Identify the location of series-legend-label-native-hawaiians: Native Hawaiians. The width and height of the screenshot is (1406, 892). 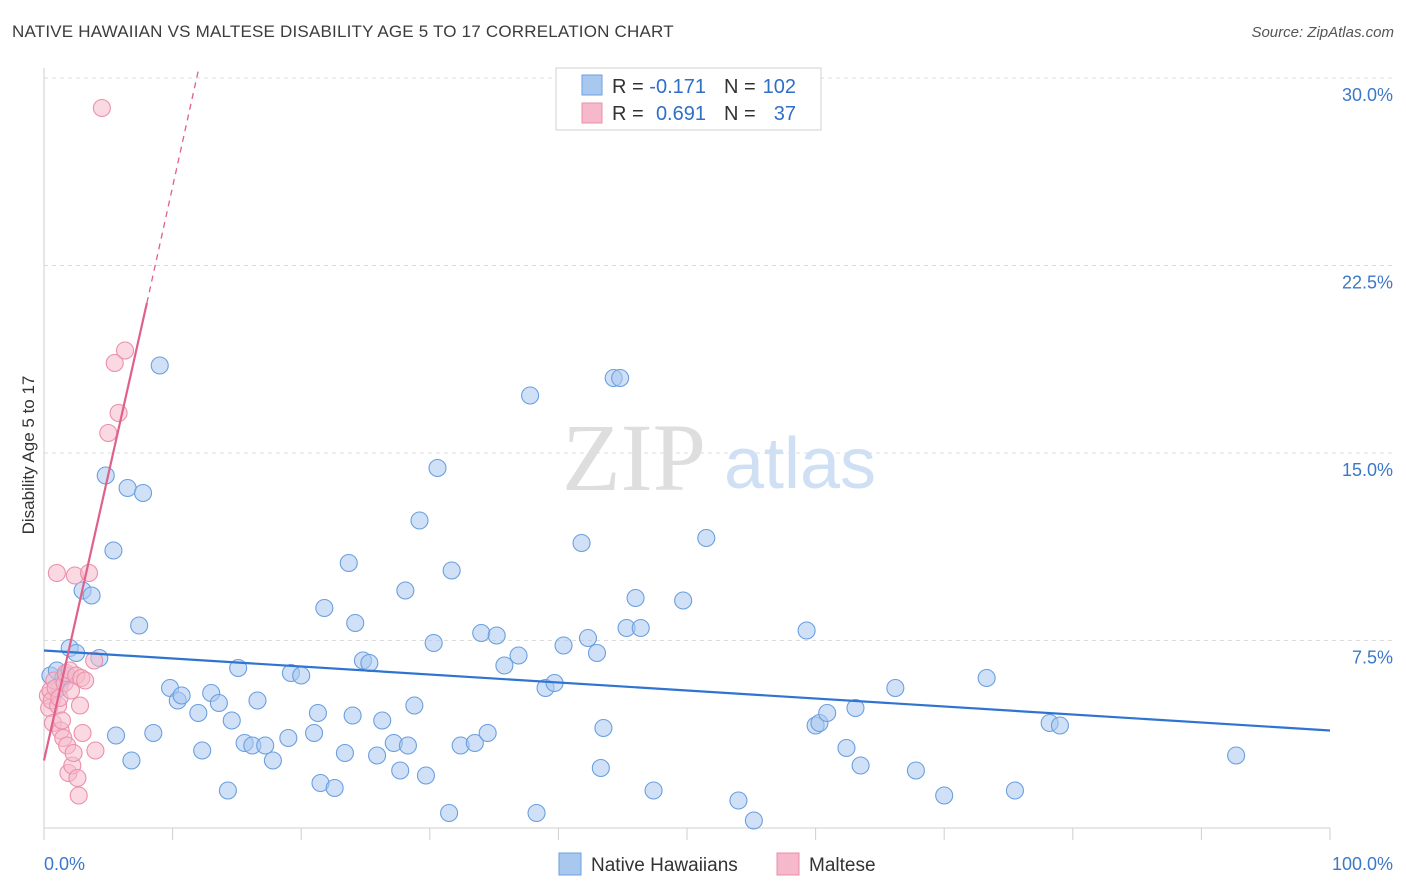
(664, 865).